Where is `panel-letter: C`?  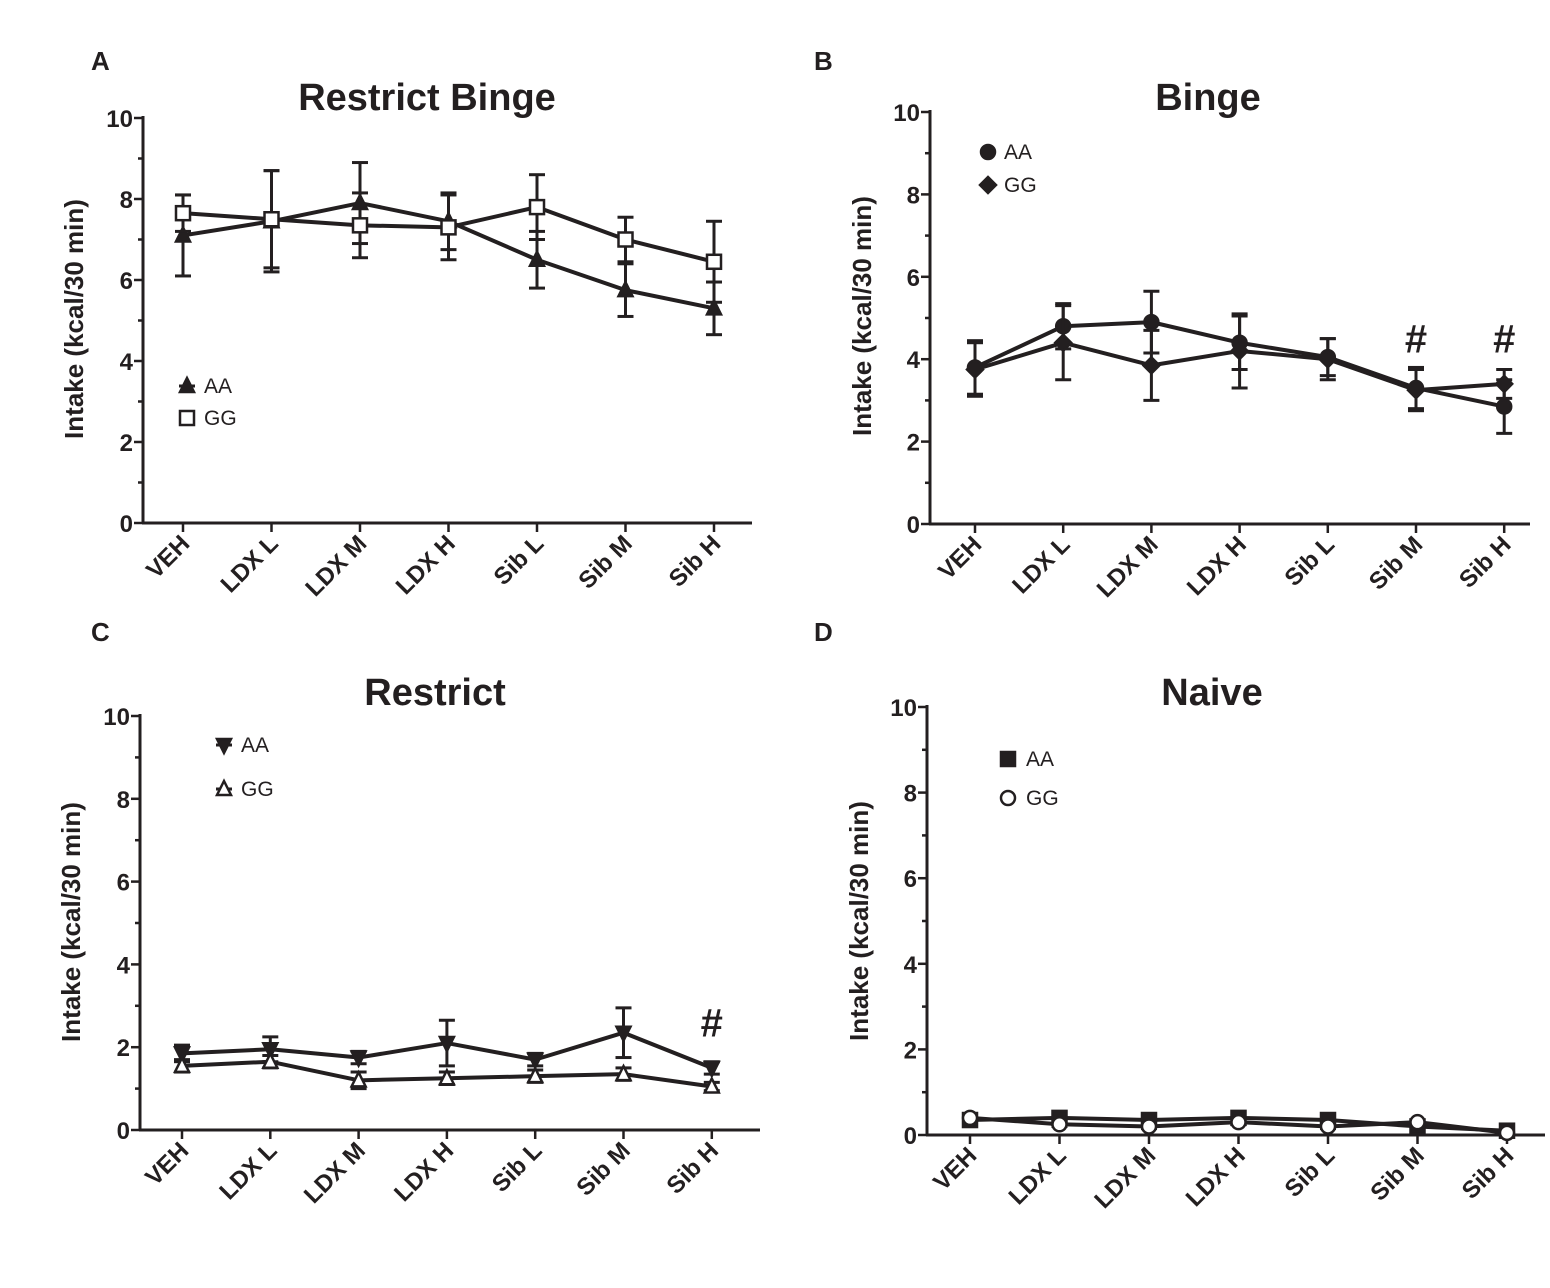
panel-letter: C is located at coordinates (100, 632).